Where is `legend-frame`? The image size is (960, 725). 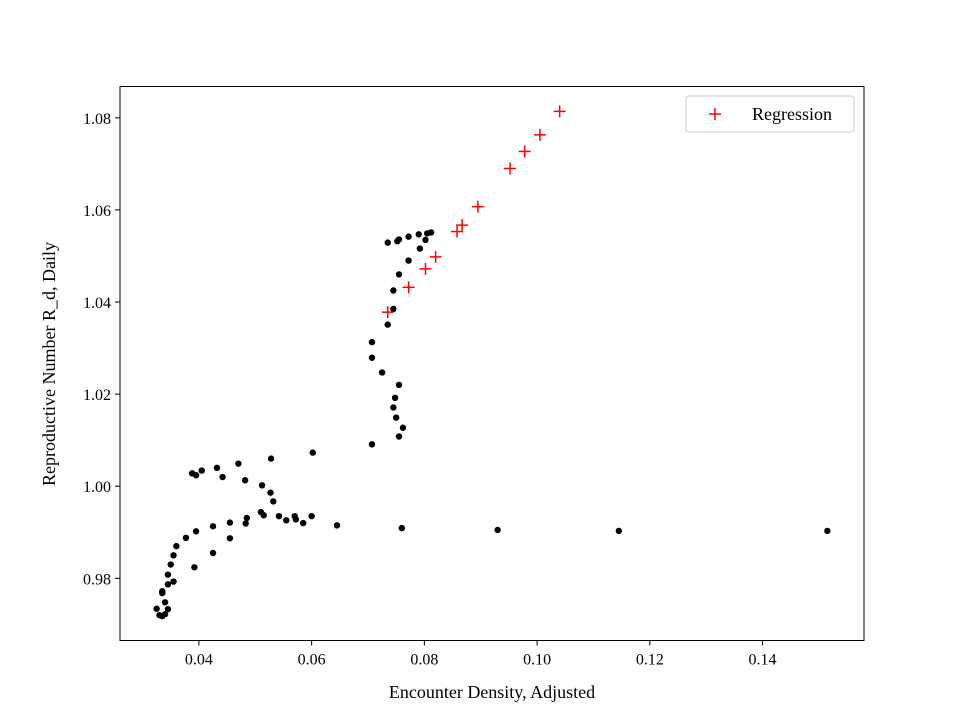 legend-frame is located at coordinates (770, 114).